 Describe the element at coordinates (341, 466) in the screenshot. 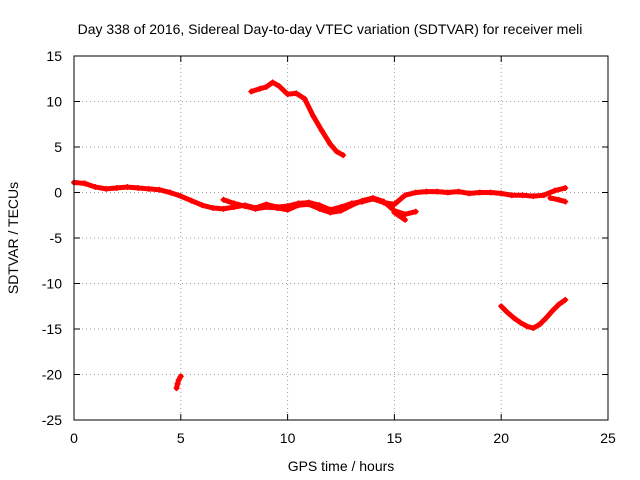

I see `x-axis-label: GPS time / hours` at that location.